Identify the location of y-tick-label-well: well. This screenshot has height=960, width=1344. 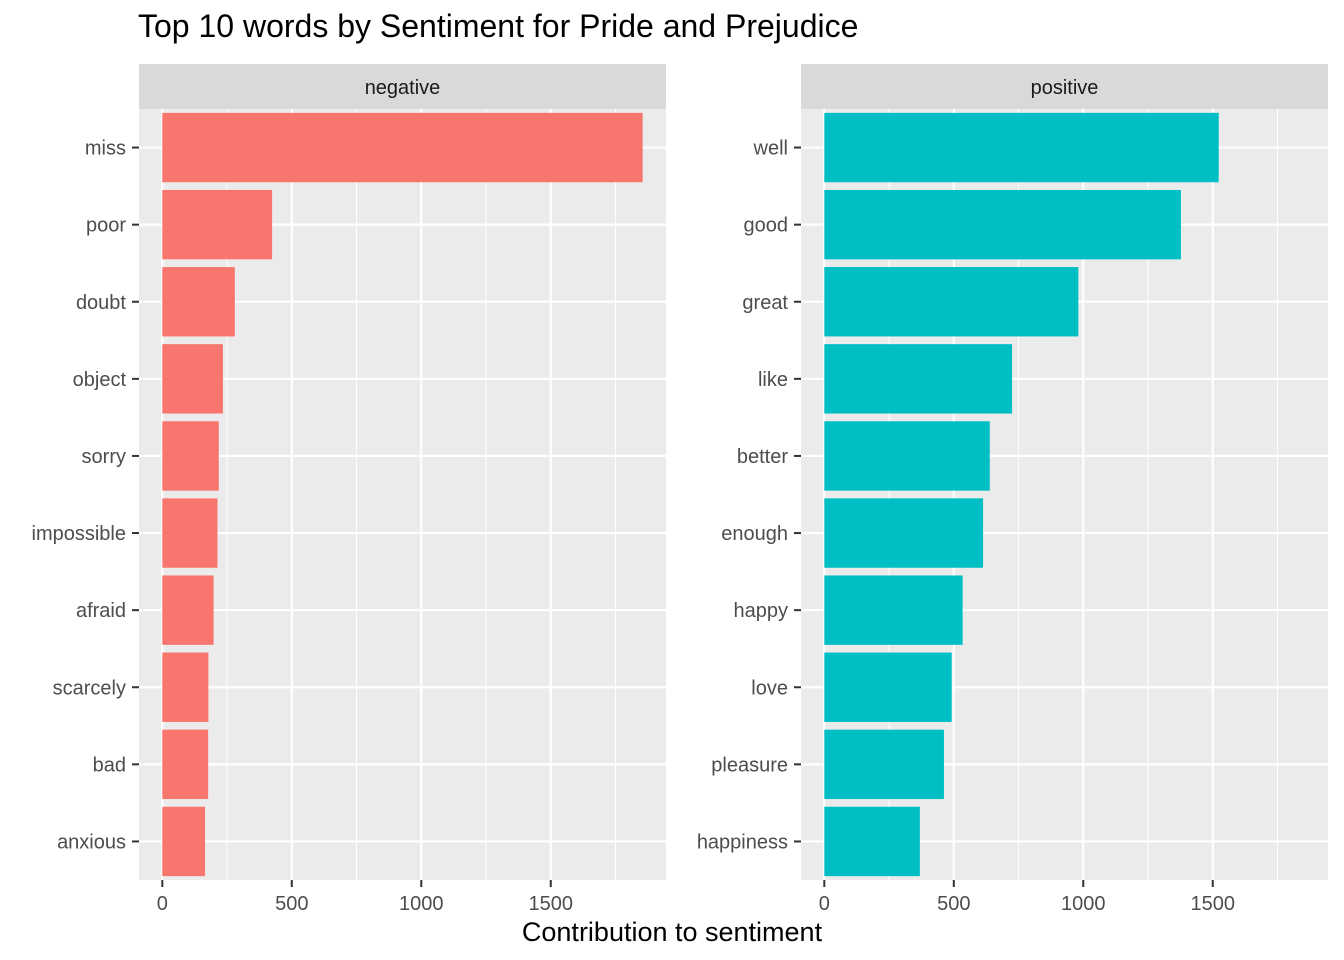
(770, 149).